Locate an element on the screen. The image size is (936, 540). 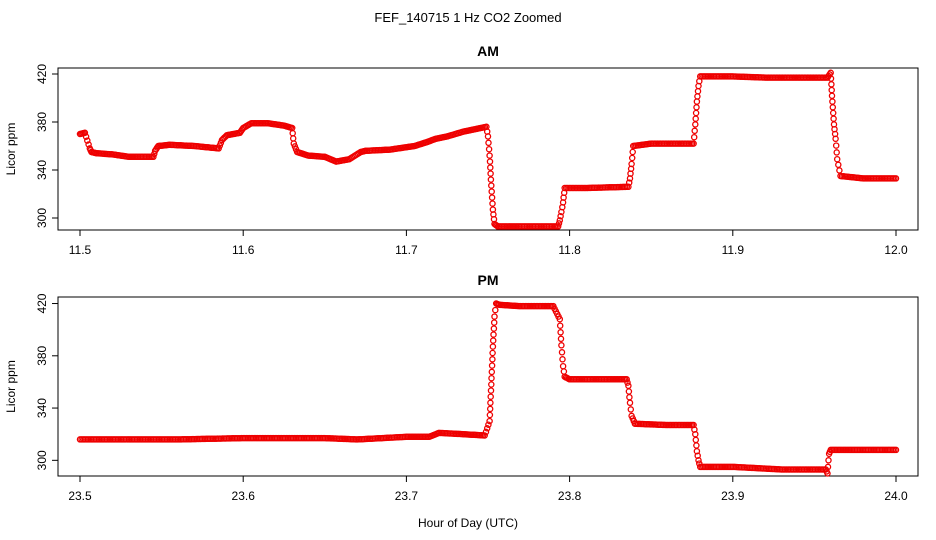
x-tick-label: 11.7 is located at coordinates (406, 250).